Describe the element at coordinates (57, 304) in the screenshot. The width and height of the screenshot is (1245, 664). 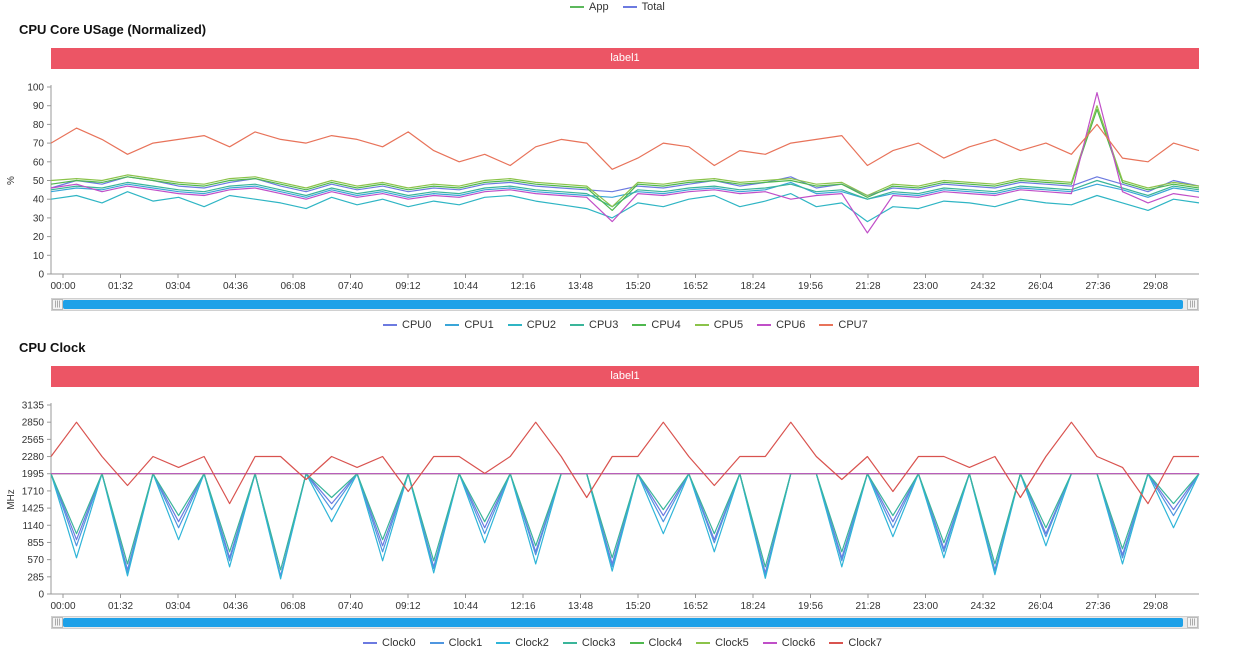
I see `chart1-scroll-left-handle: |||` at that location.